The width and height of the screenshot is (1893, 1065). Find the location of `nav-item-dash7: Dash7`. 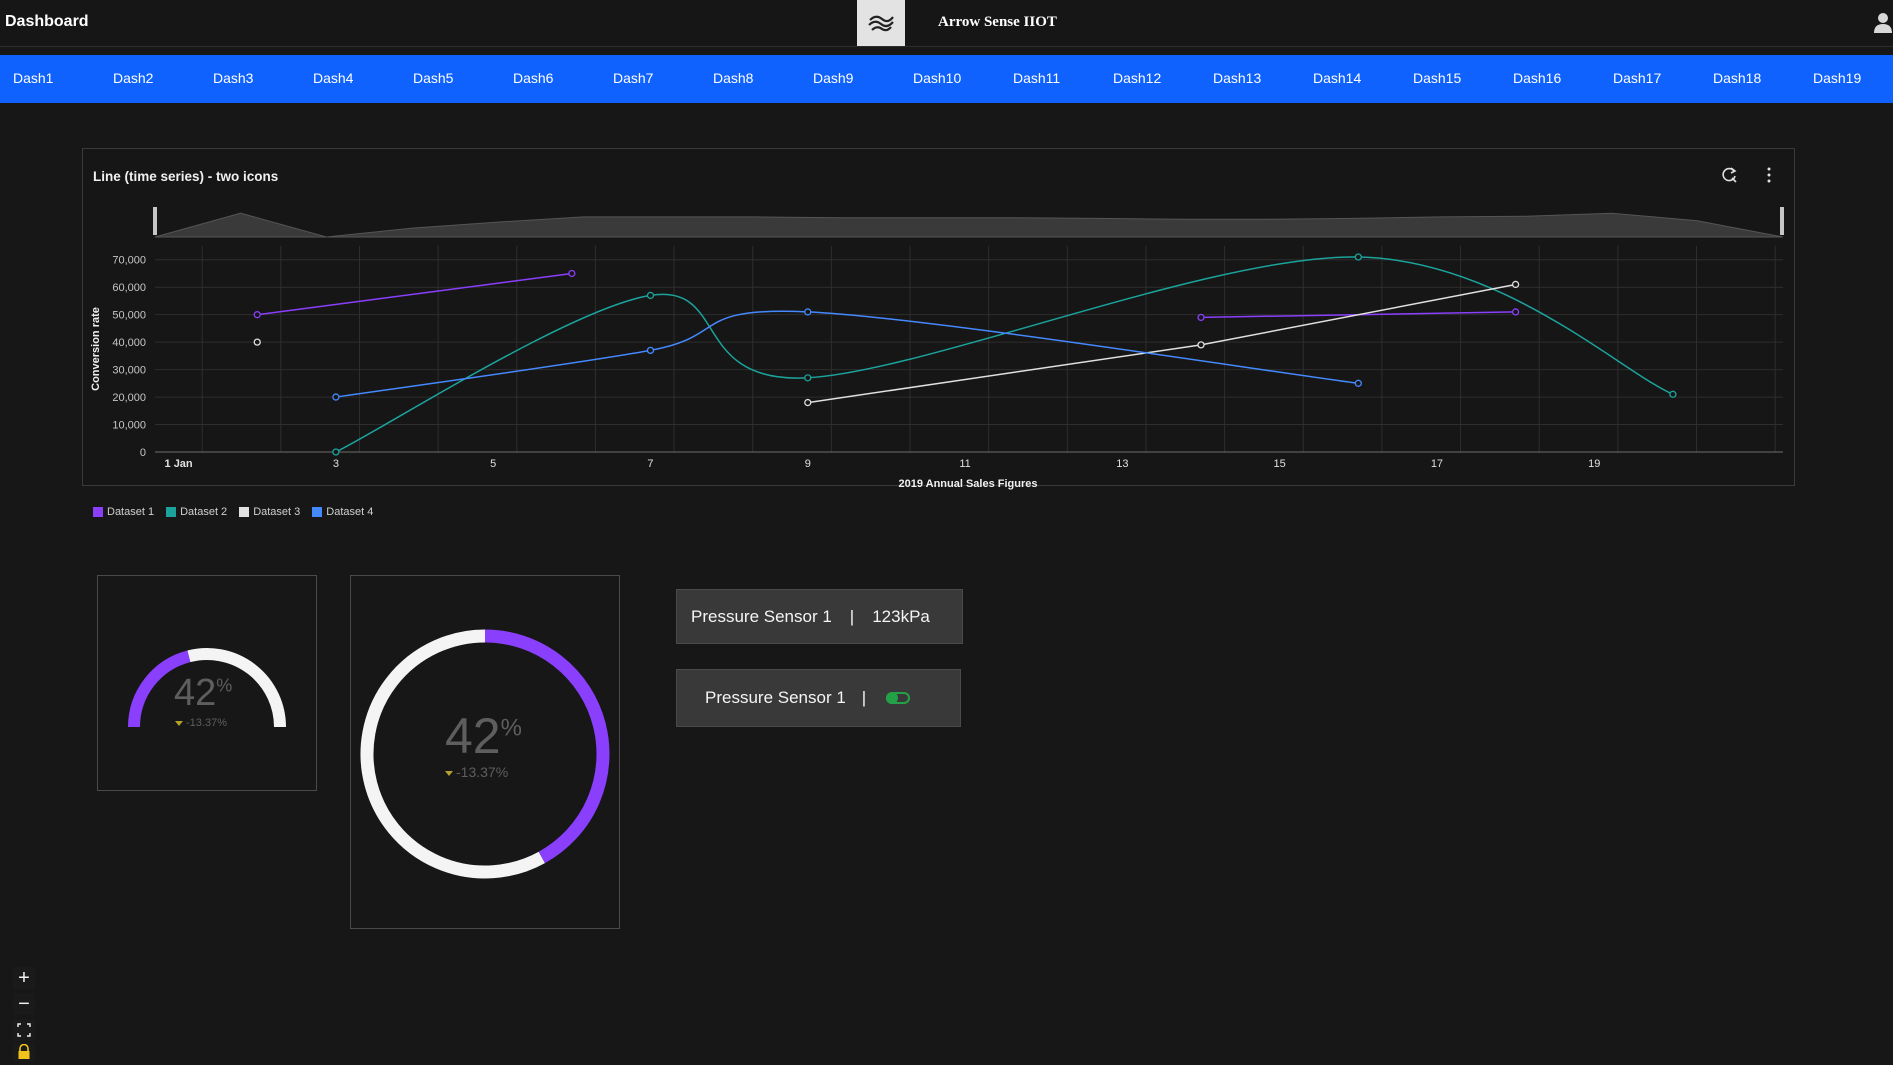

nav-item-dash7: Dash7 is located at coordinates (633, 78).